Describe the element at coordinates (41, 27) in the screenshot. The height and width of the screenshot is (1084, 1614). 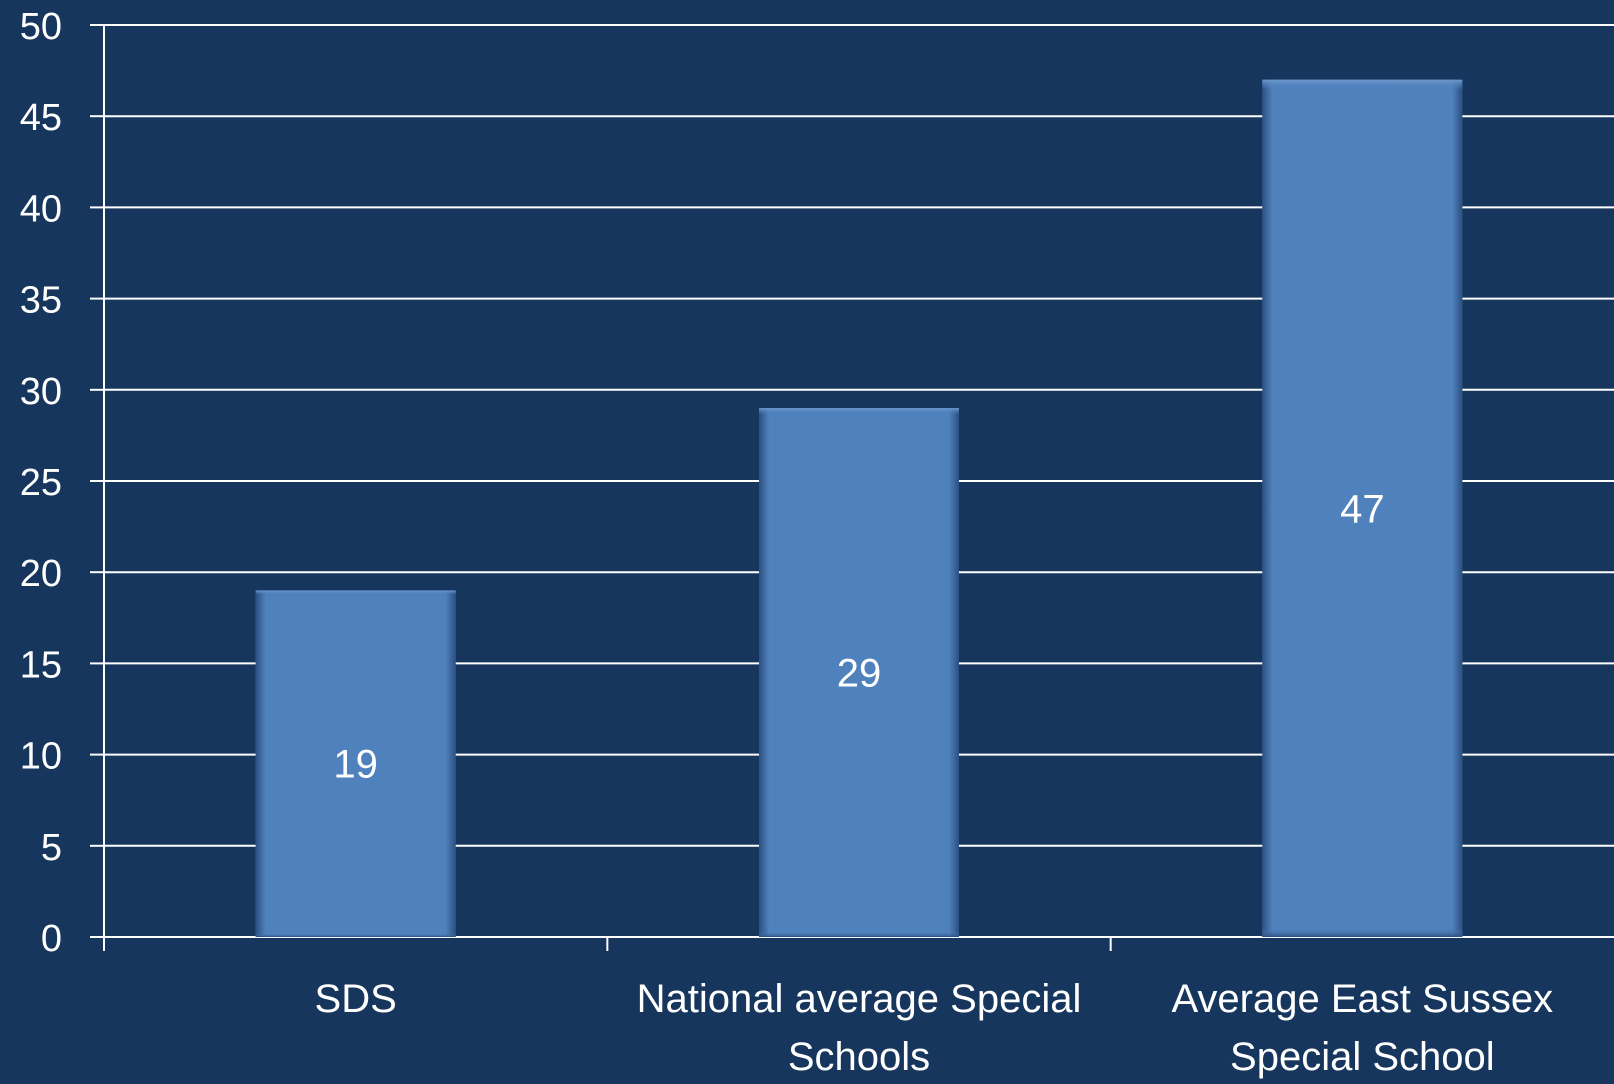
I see `y-tick-label: 50` at that location.